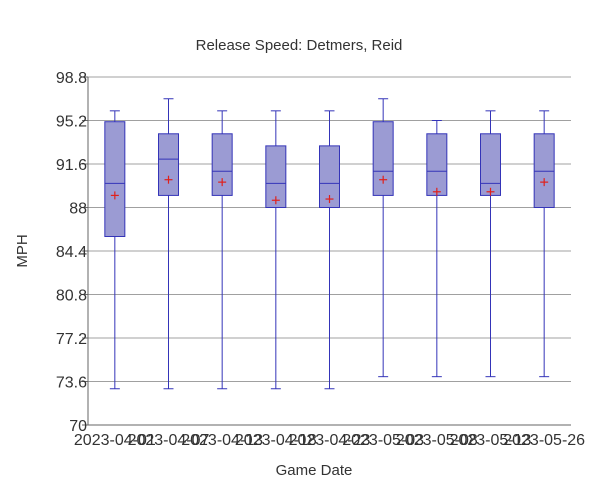 Image resolution: width=600 pixels, height=500 pixels. Describe the element at coordinates (78, 426) in the screenshot. I see `y-tick-label: 70` at that location.